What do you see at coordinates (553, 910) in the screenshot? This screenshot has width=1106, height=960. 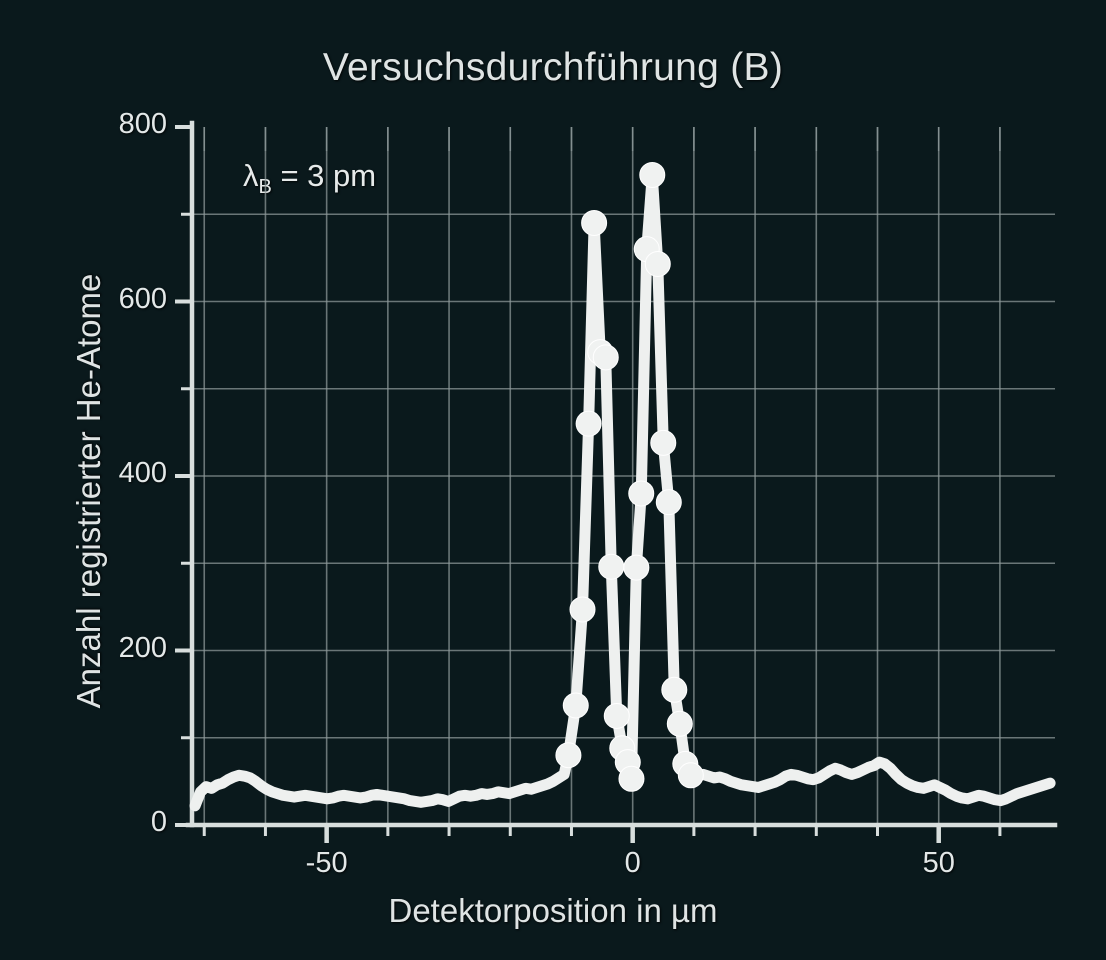 I see `x-axis-label: Detektorposition in µm` at bounding box center [553, 910].